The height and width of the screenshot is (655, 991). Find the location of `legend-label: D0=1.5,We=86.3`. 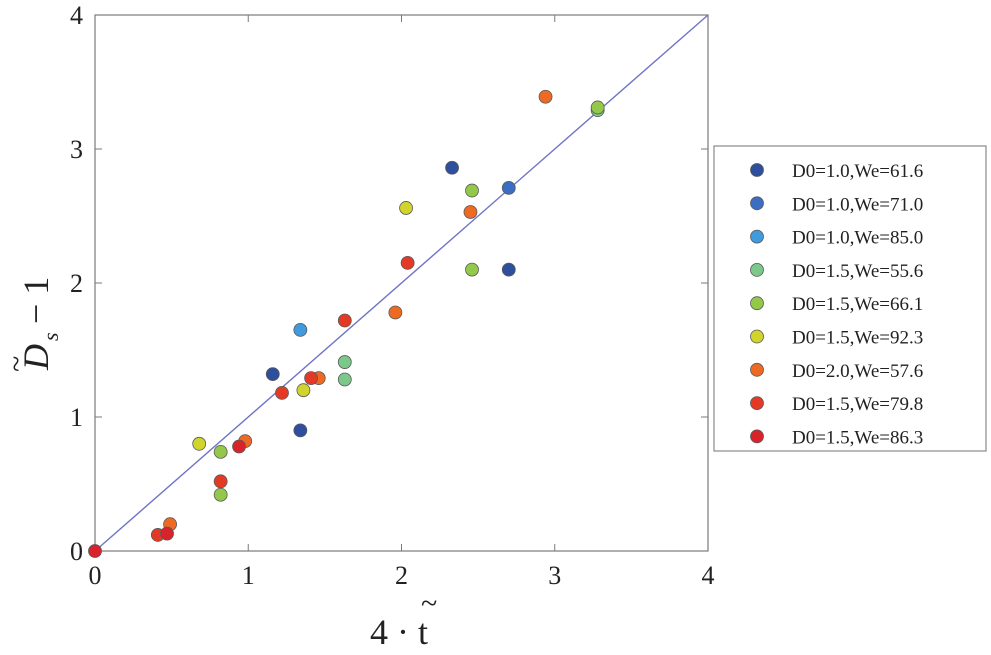

legend-label: D0=1.5,We=86.3 is located at coordinates (857, 437).